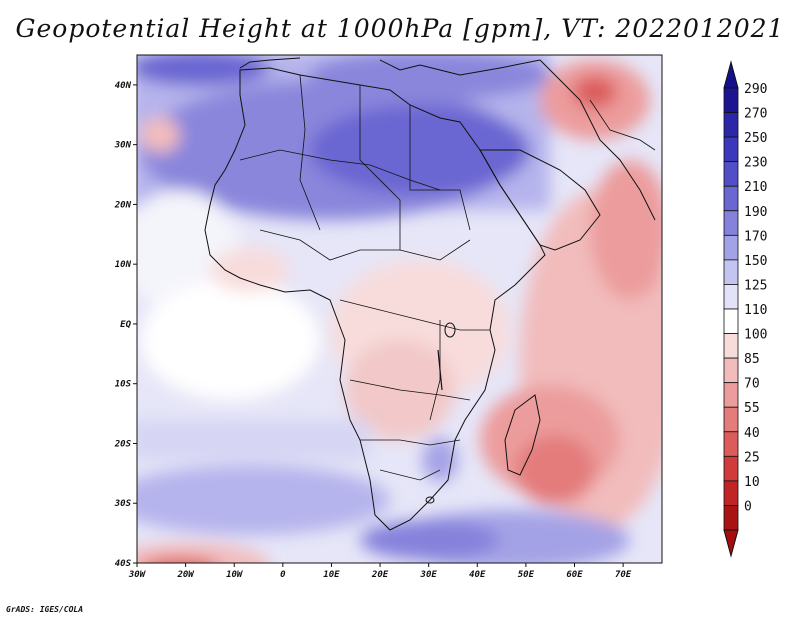 The height and width of the screenshot is (618, 800). Describe the element at coordinates (526, 575) in the screenshot. I see `lon-tick-label: 50E` at that location.